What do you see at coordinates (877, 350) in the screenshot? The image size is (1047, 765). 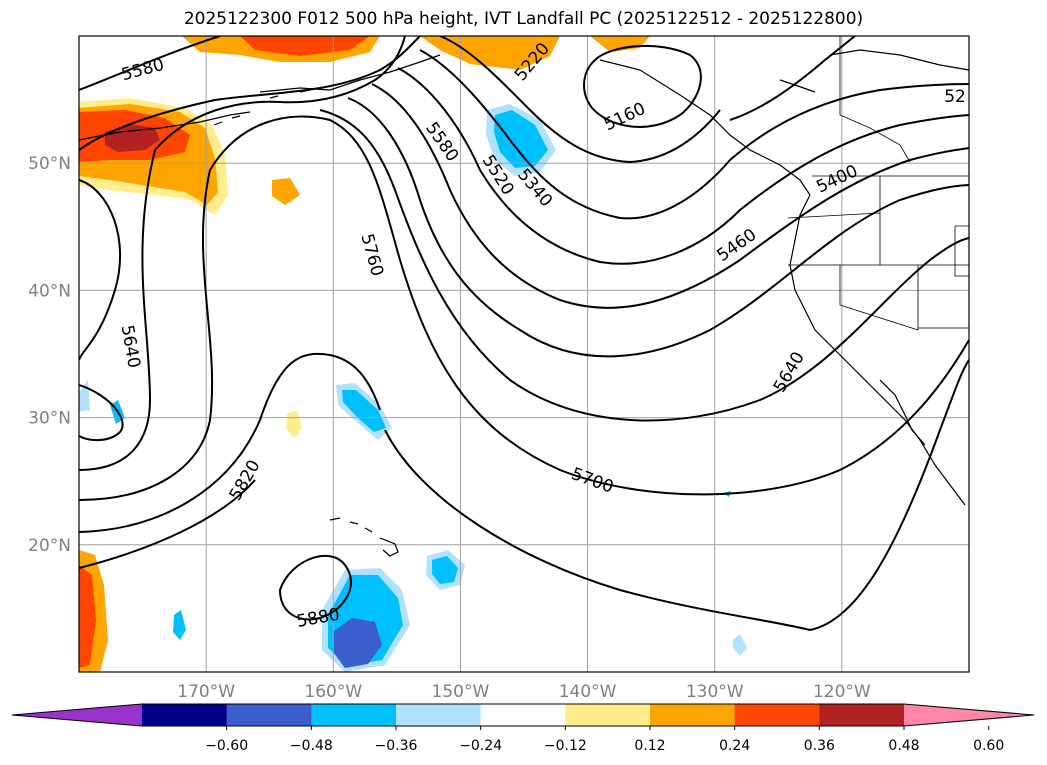 I see `north-america-west-coast` at bounding box center [877, 350].